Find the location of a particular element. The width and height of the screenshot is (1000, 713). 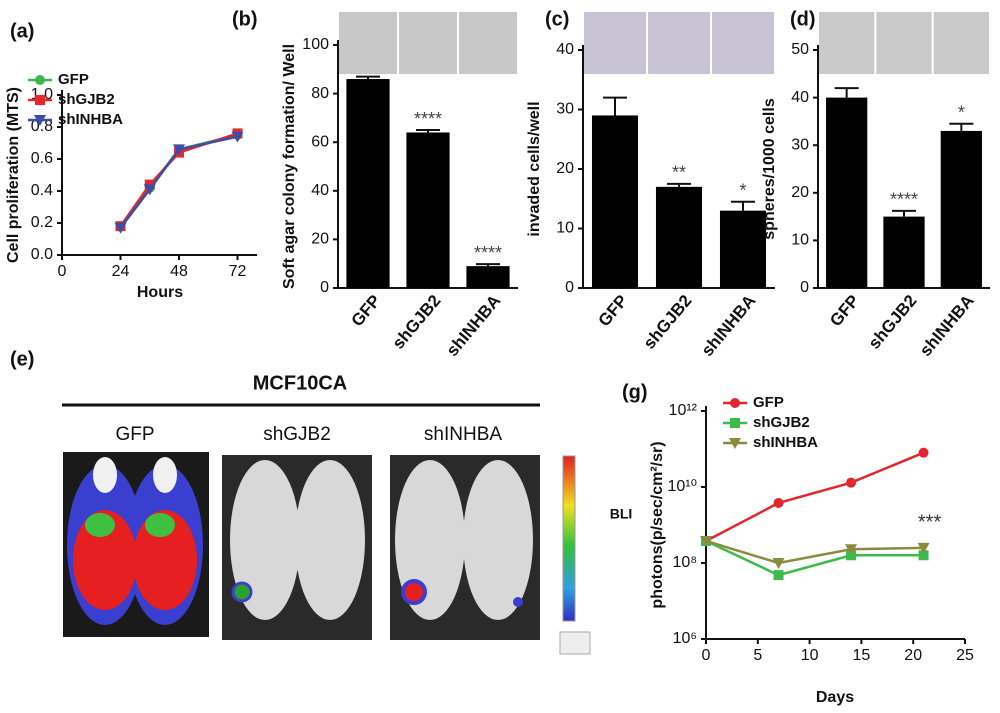

y-tick-label: 80 is located at coordinates (320, 93).